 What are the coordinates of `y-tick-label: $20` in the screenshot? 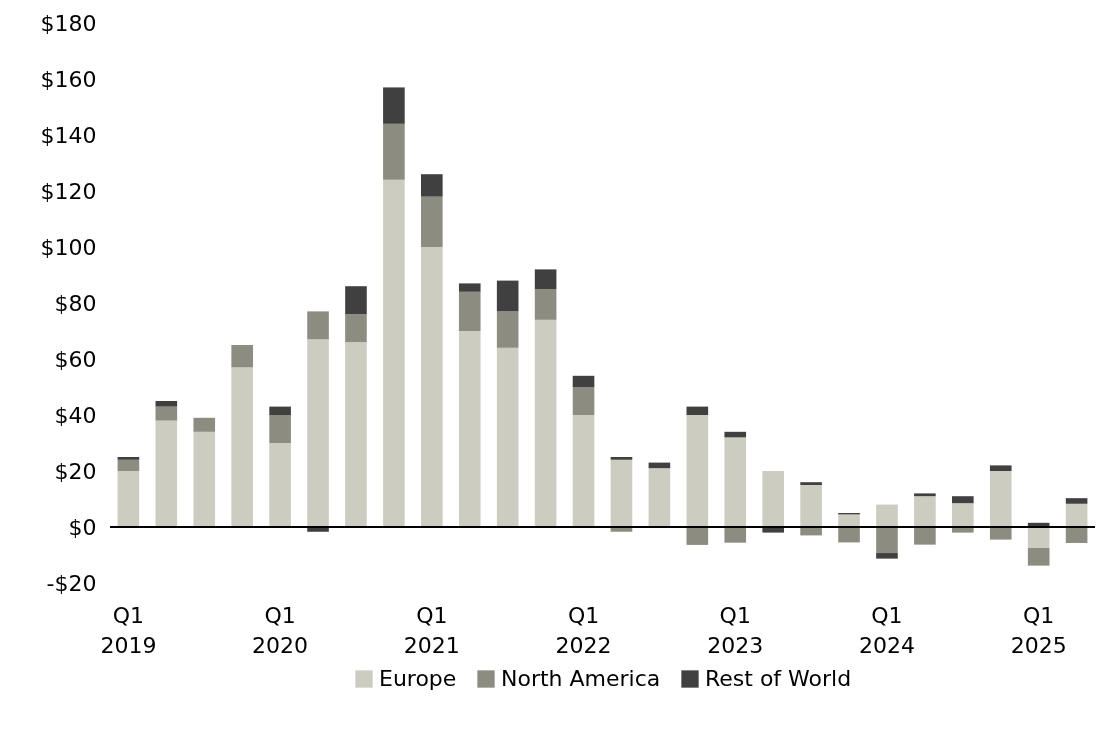 It's located at (75, 471).